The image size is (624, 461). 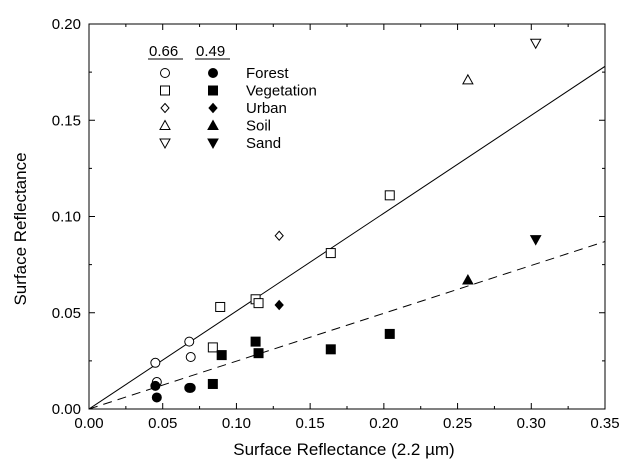 I want to click on legend-header-049: 0.49, so click(x=210, y=51).